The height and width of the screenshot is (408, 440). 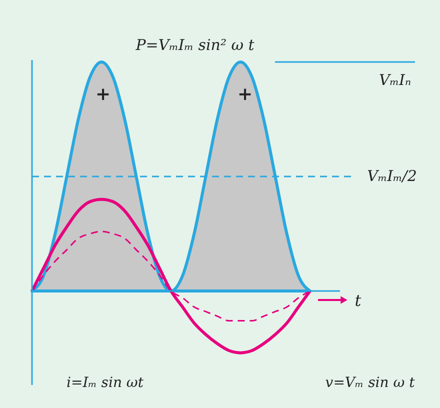 What do you see at coordinates (370, 383) in the screenshot?
I see `text: v=Vₘ sin ω t` at bounding box center [370, 383].